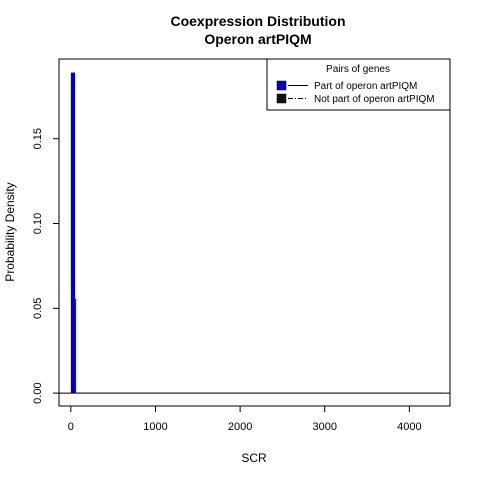 The width and height of the screenshot is (480, 480). Describe the element at coordinates (45, 266) in the screenshot. I see `y-axis: 0.00 0.05 0.10 0.15` at that location.